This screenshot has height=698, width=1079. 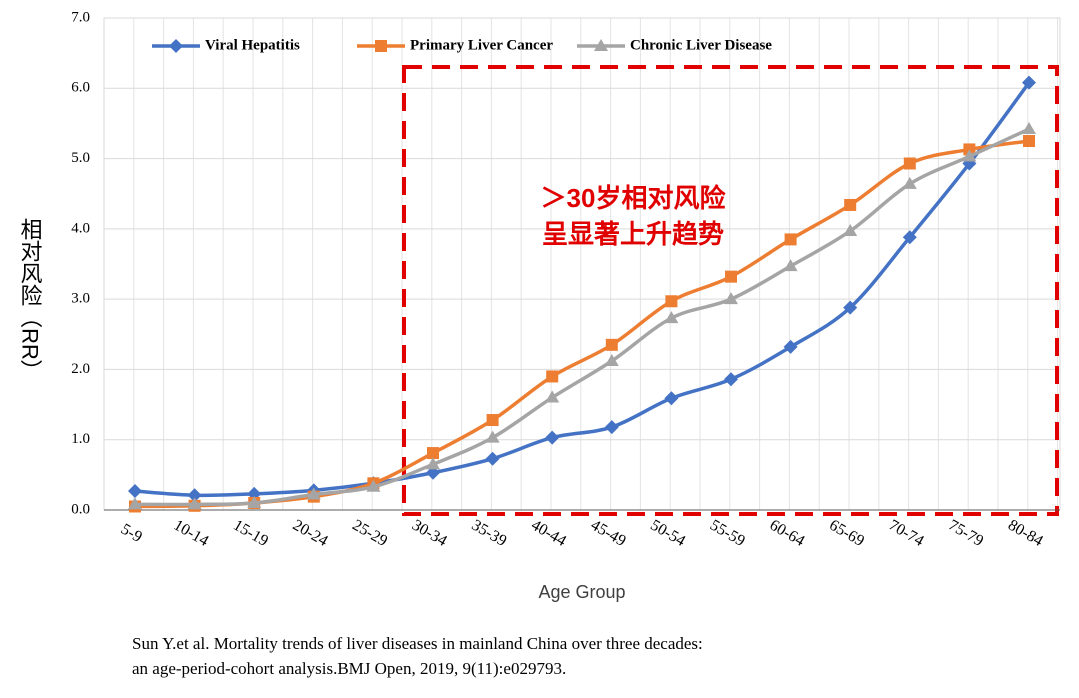 I want to click on x-tick-label: 20-24, so click(x=310, y=533).